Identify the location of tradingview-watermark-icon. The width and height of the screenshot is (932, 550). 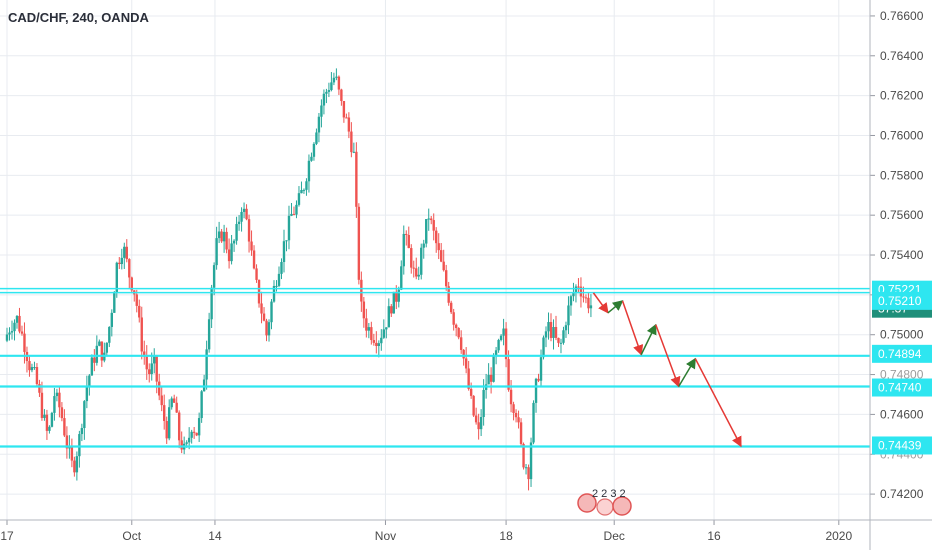
(604, 504).